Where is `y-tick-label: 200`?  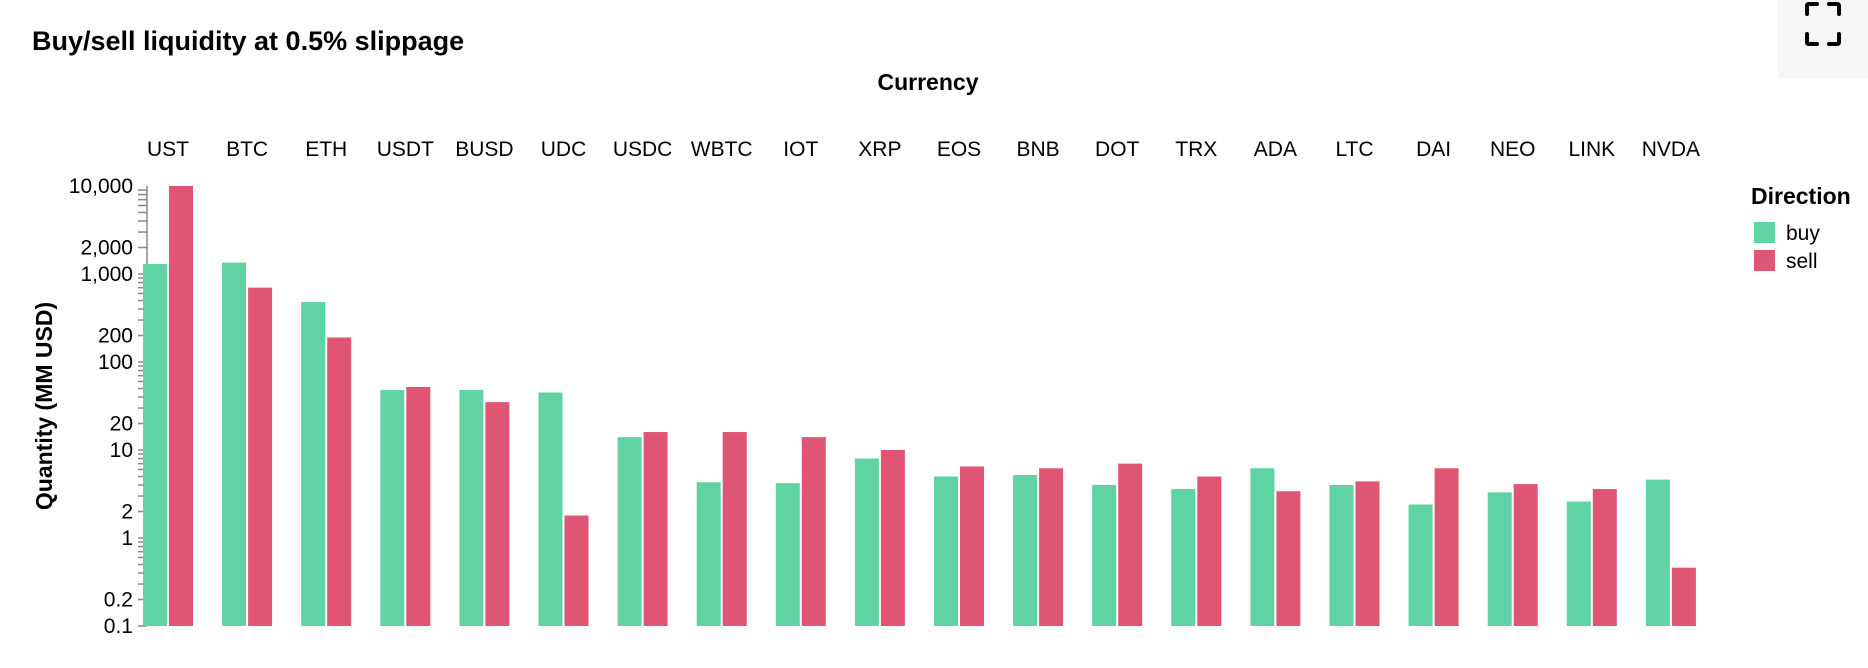
y-tick-label: 200 is located at coordinates (115, 336).